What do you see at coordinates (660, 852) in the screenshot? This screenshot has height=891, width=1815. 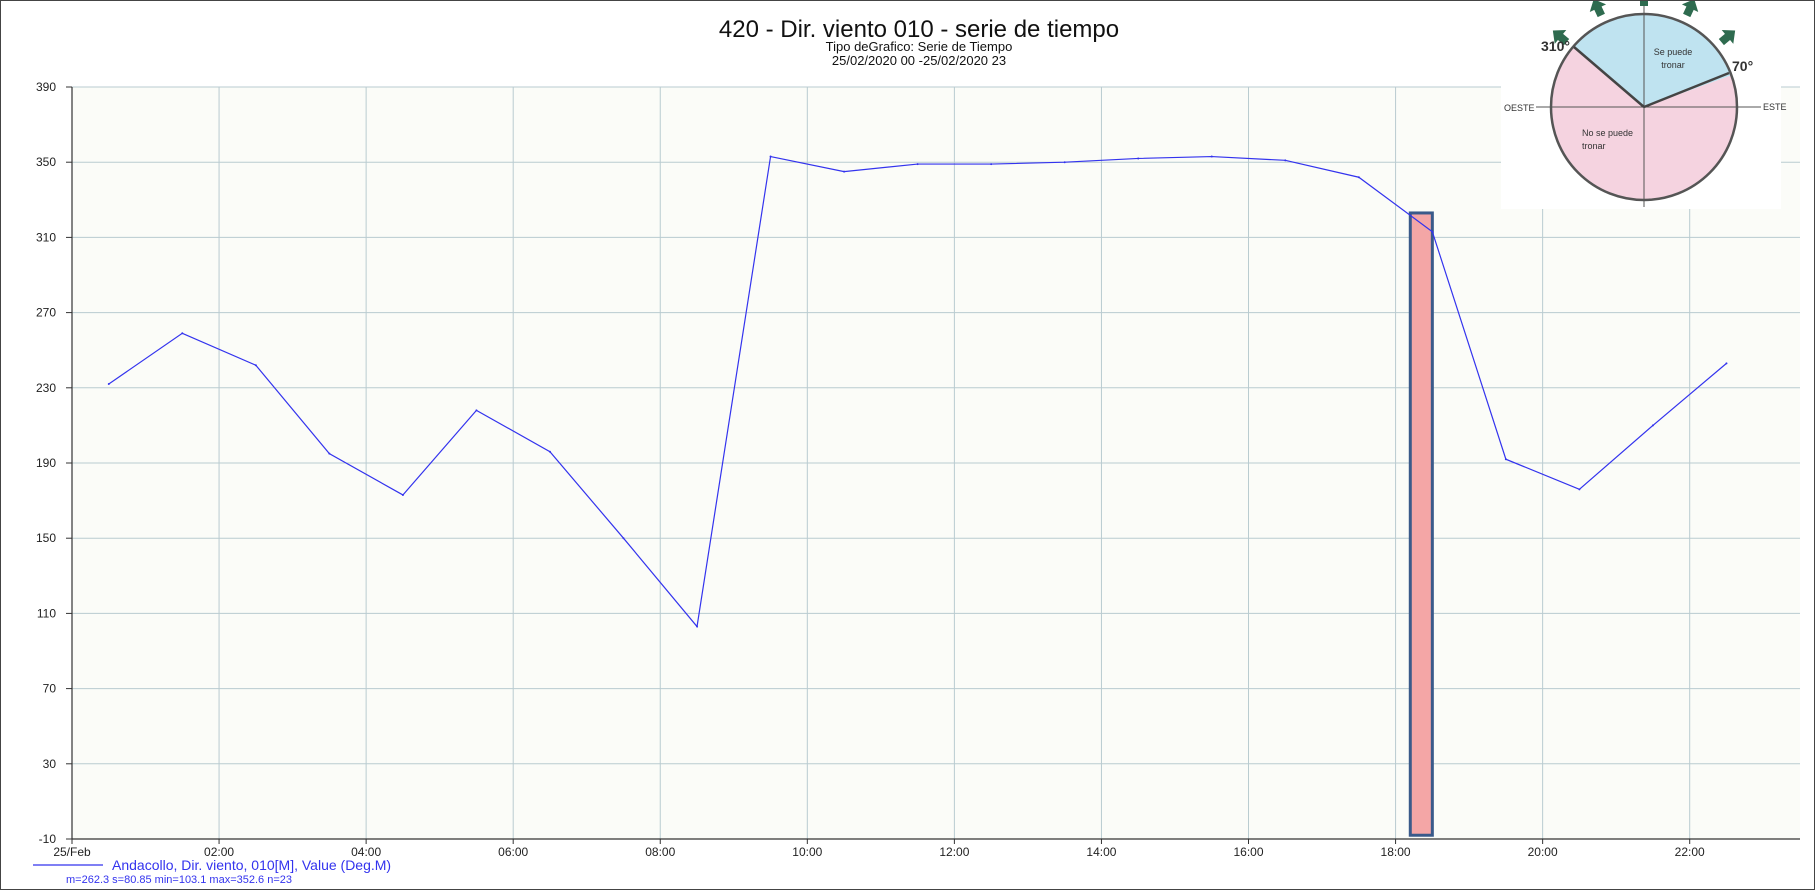 I see `x-tick-label: 08:00` at bounding box center [660, 852].